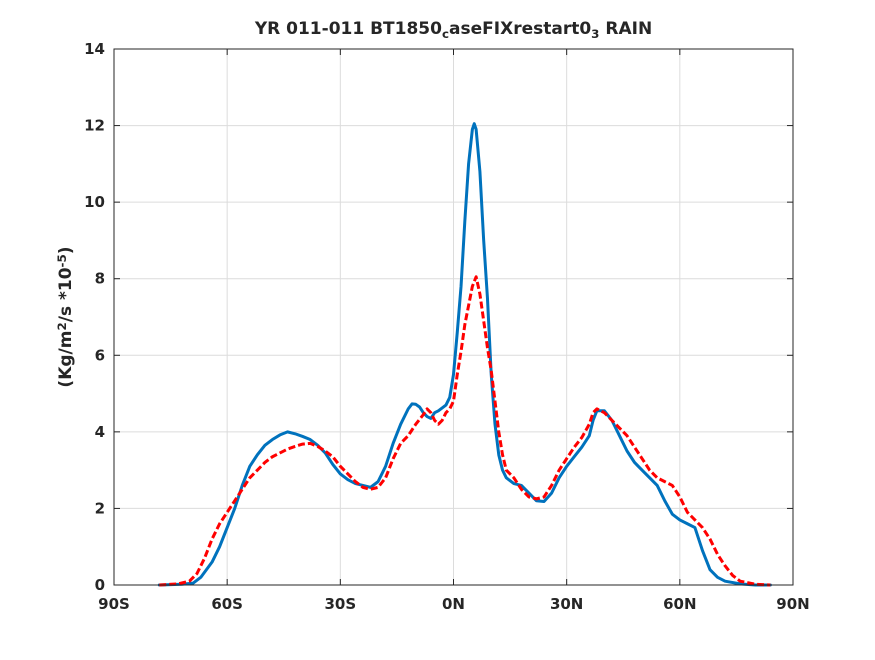  Describe the element at coordinates (100, 279) in the screenshot. I see `y-tick-label: 8` at that location.